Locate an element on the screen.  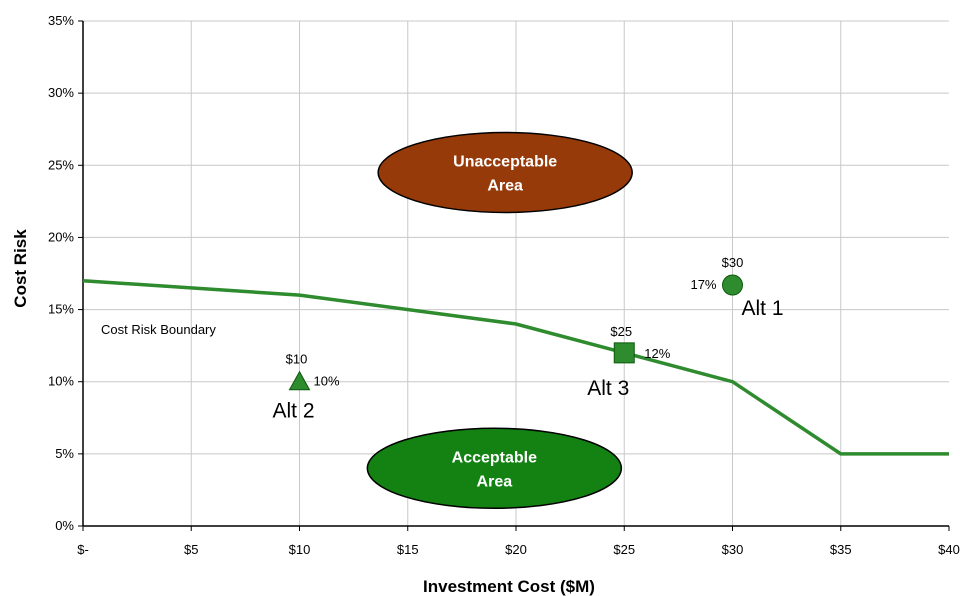
x-tick-label: $- is located at coordinates (83, 549).